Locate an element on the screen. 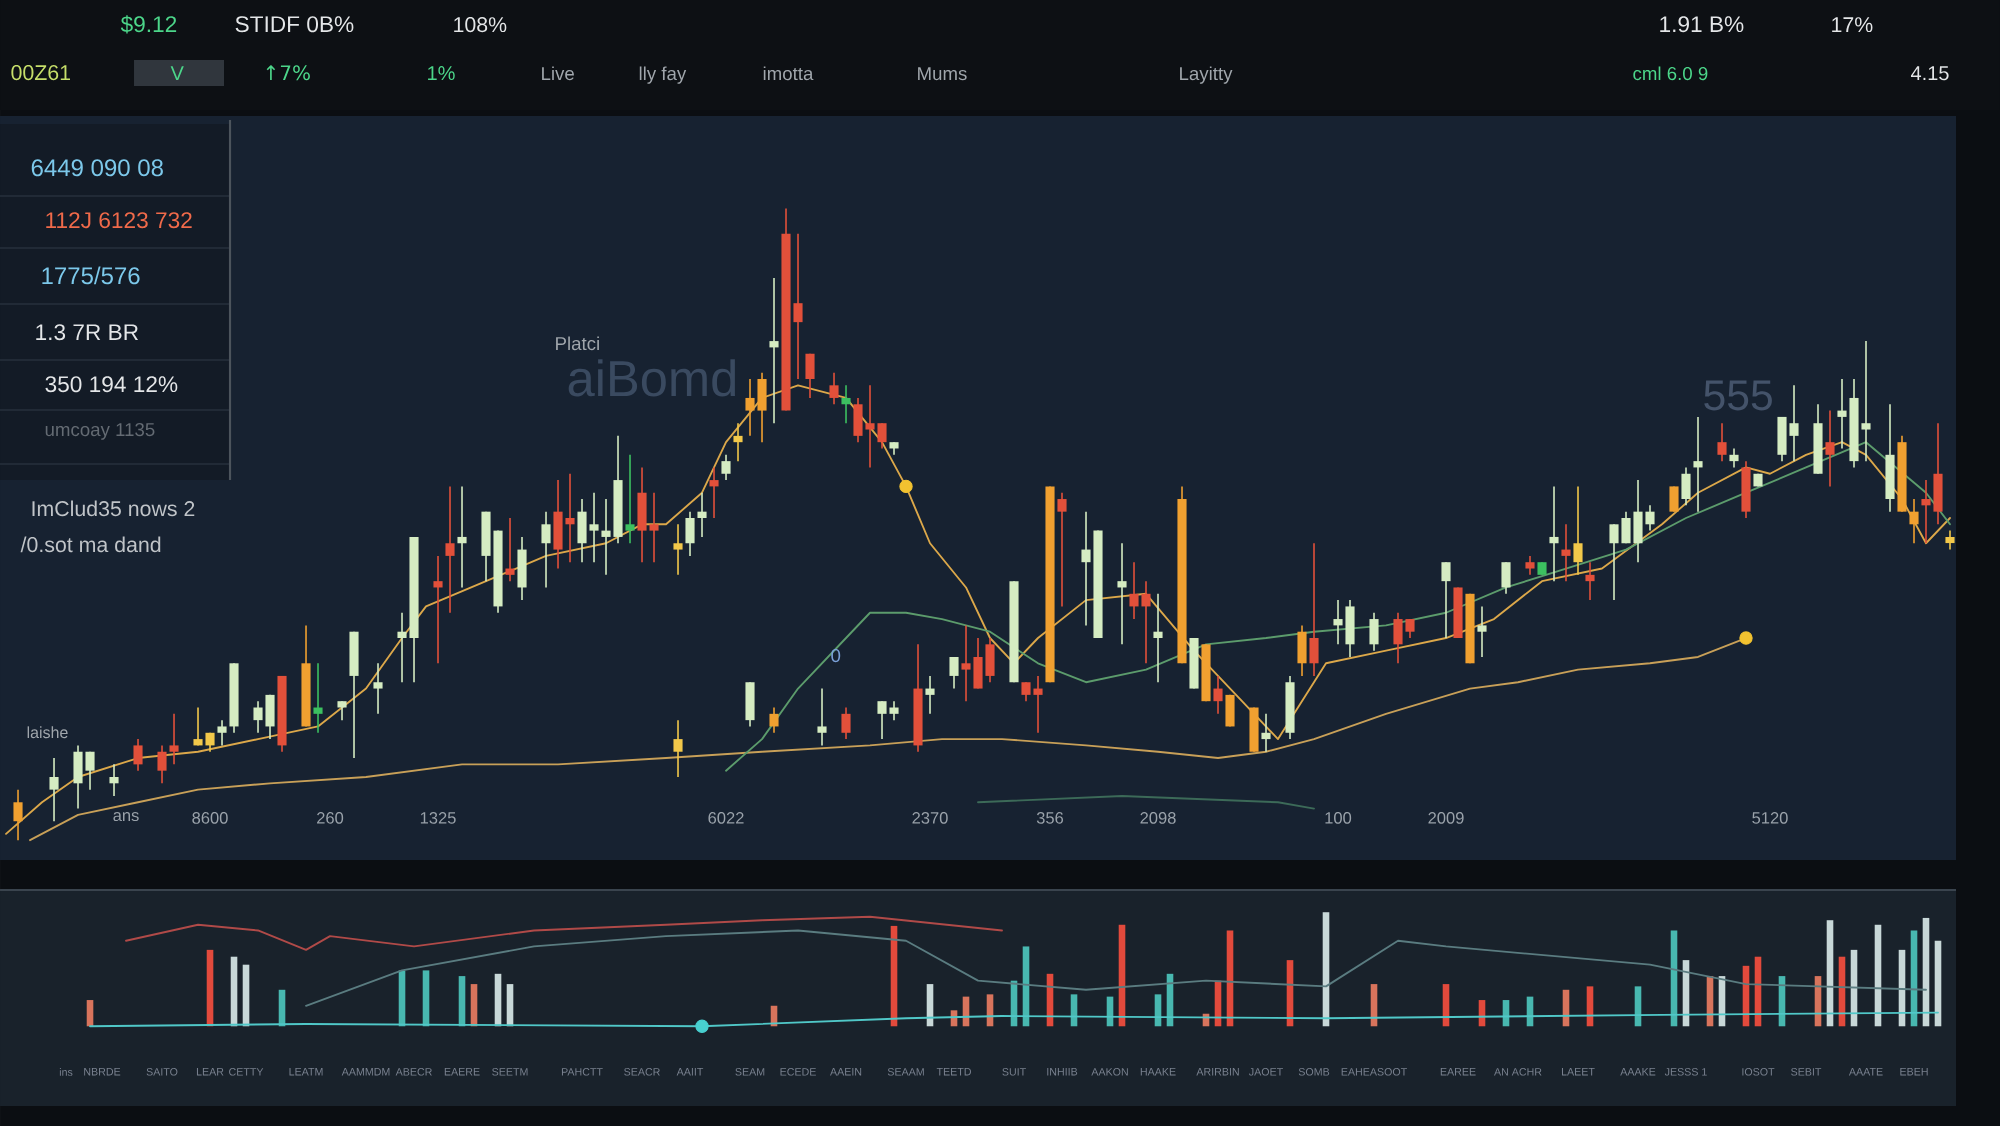 The image size is (2000, 1126). text: Live is located at coordinates (558, 73).